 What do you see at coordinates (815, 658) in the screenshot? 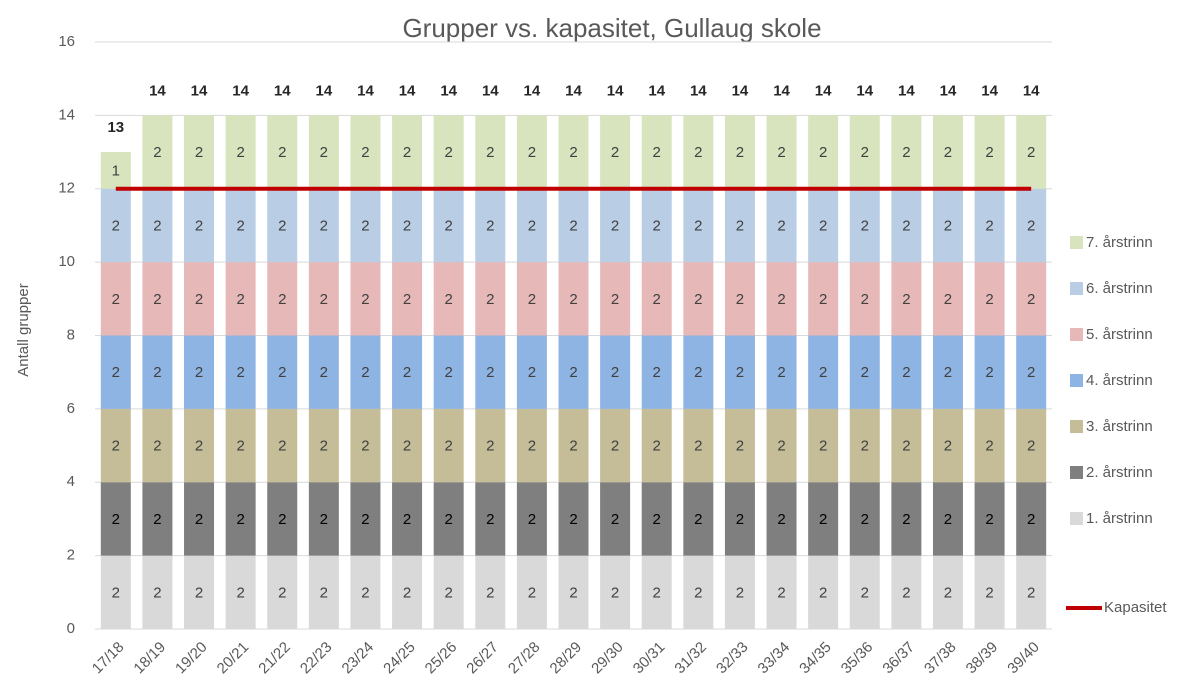
I see `x-tick-label: 34/35` at bounding box center [815, 658].